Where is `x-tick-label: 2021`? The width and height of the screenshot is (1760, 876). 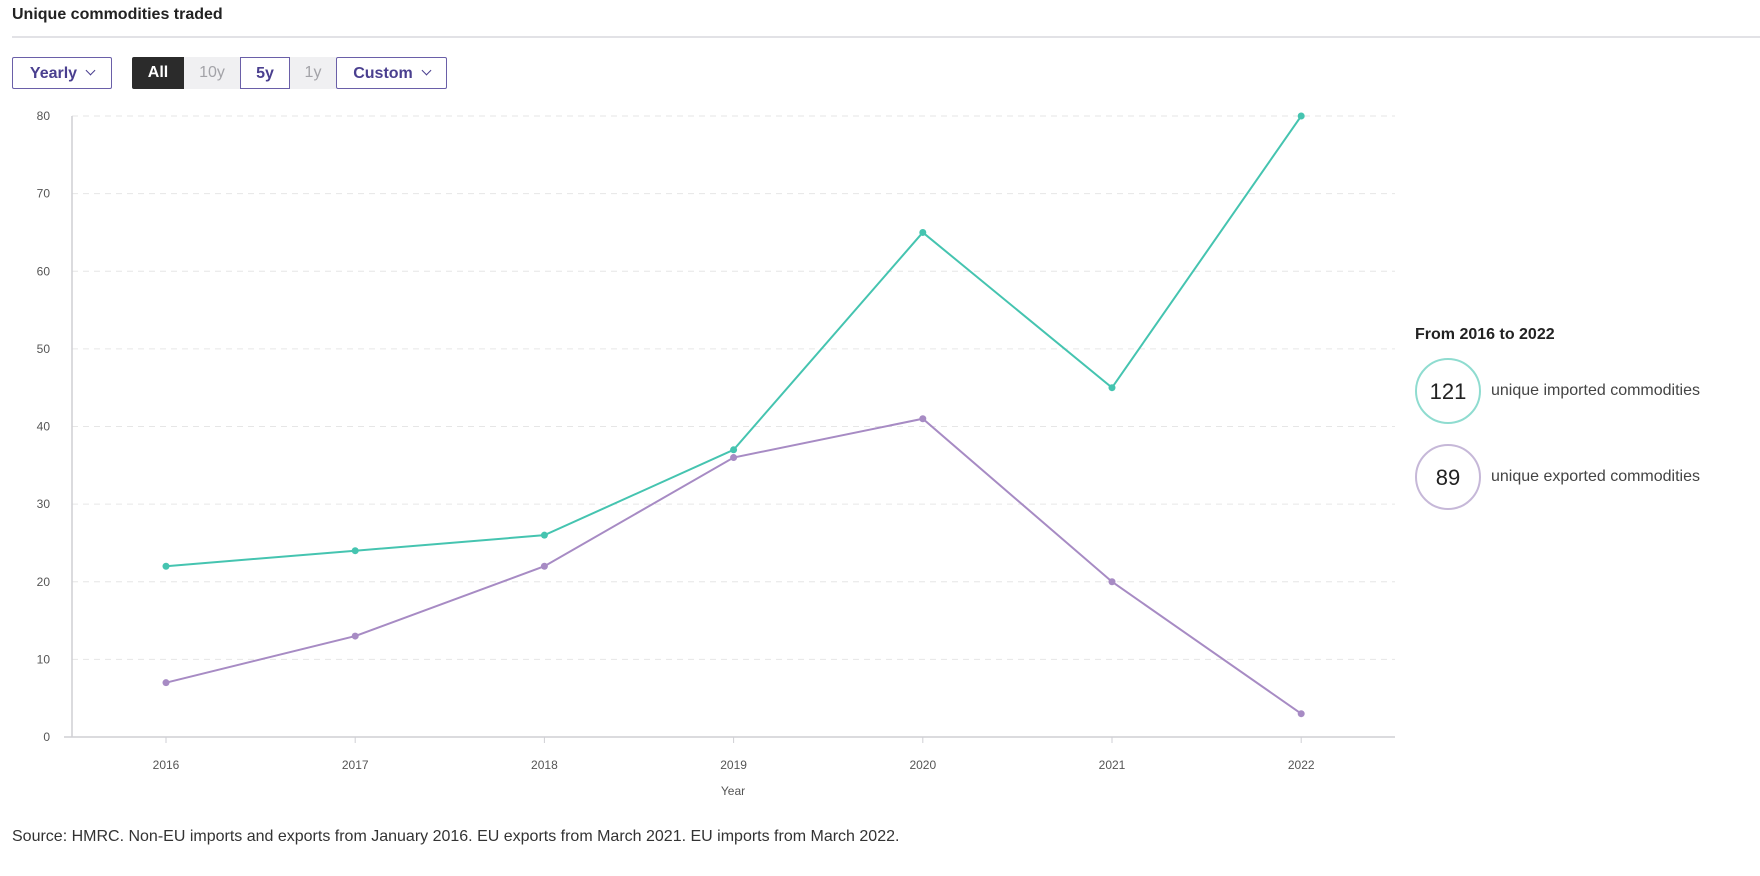
x-tick-label: 2021 is located at coordinates (1112, 765).